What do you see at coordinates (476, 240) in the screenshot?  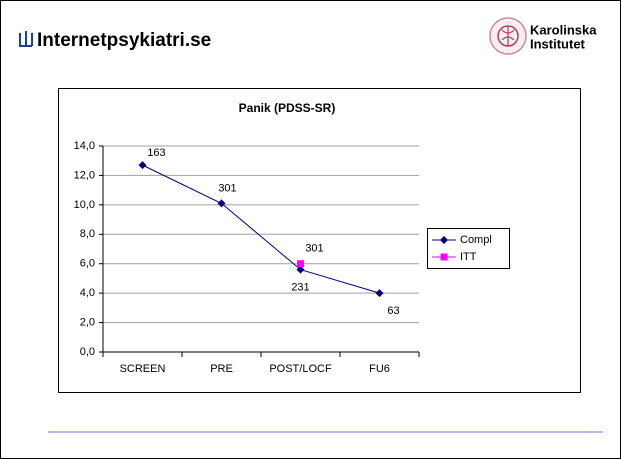 I see `legend-label: Compl` at bounding box center [476, 240].